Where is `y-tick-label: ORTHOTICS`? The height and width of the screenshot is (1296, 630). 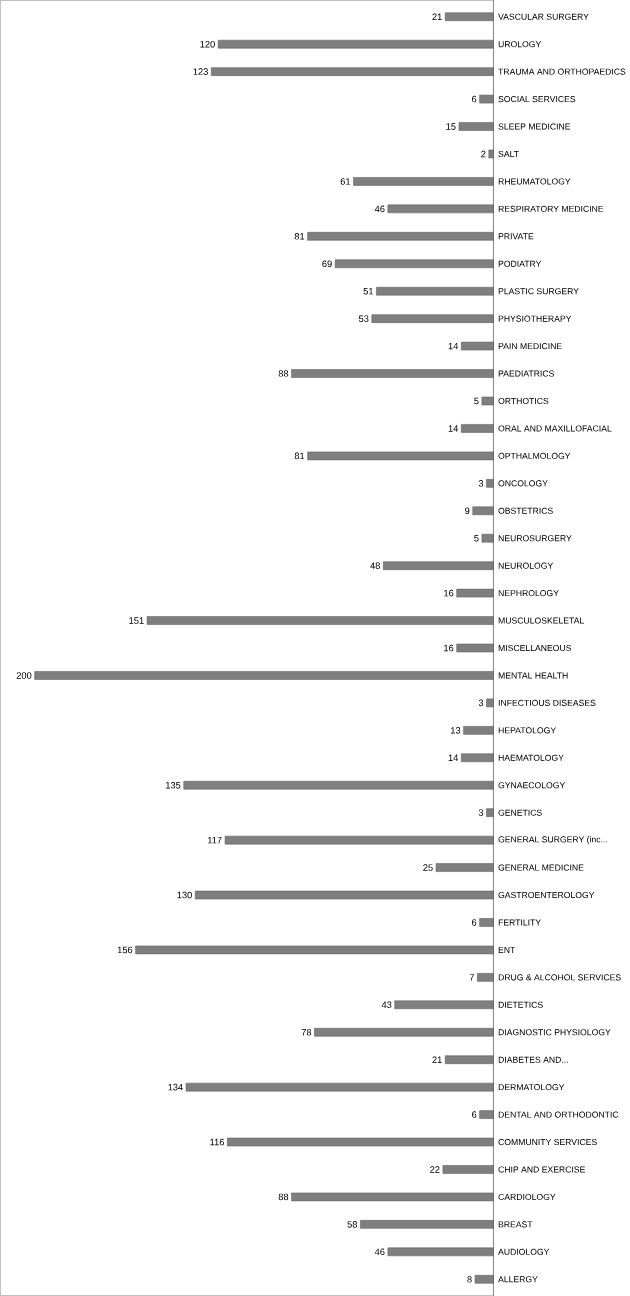 y-tick-label: ORTHOTICS is located at coordinates (523, 401).